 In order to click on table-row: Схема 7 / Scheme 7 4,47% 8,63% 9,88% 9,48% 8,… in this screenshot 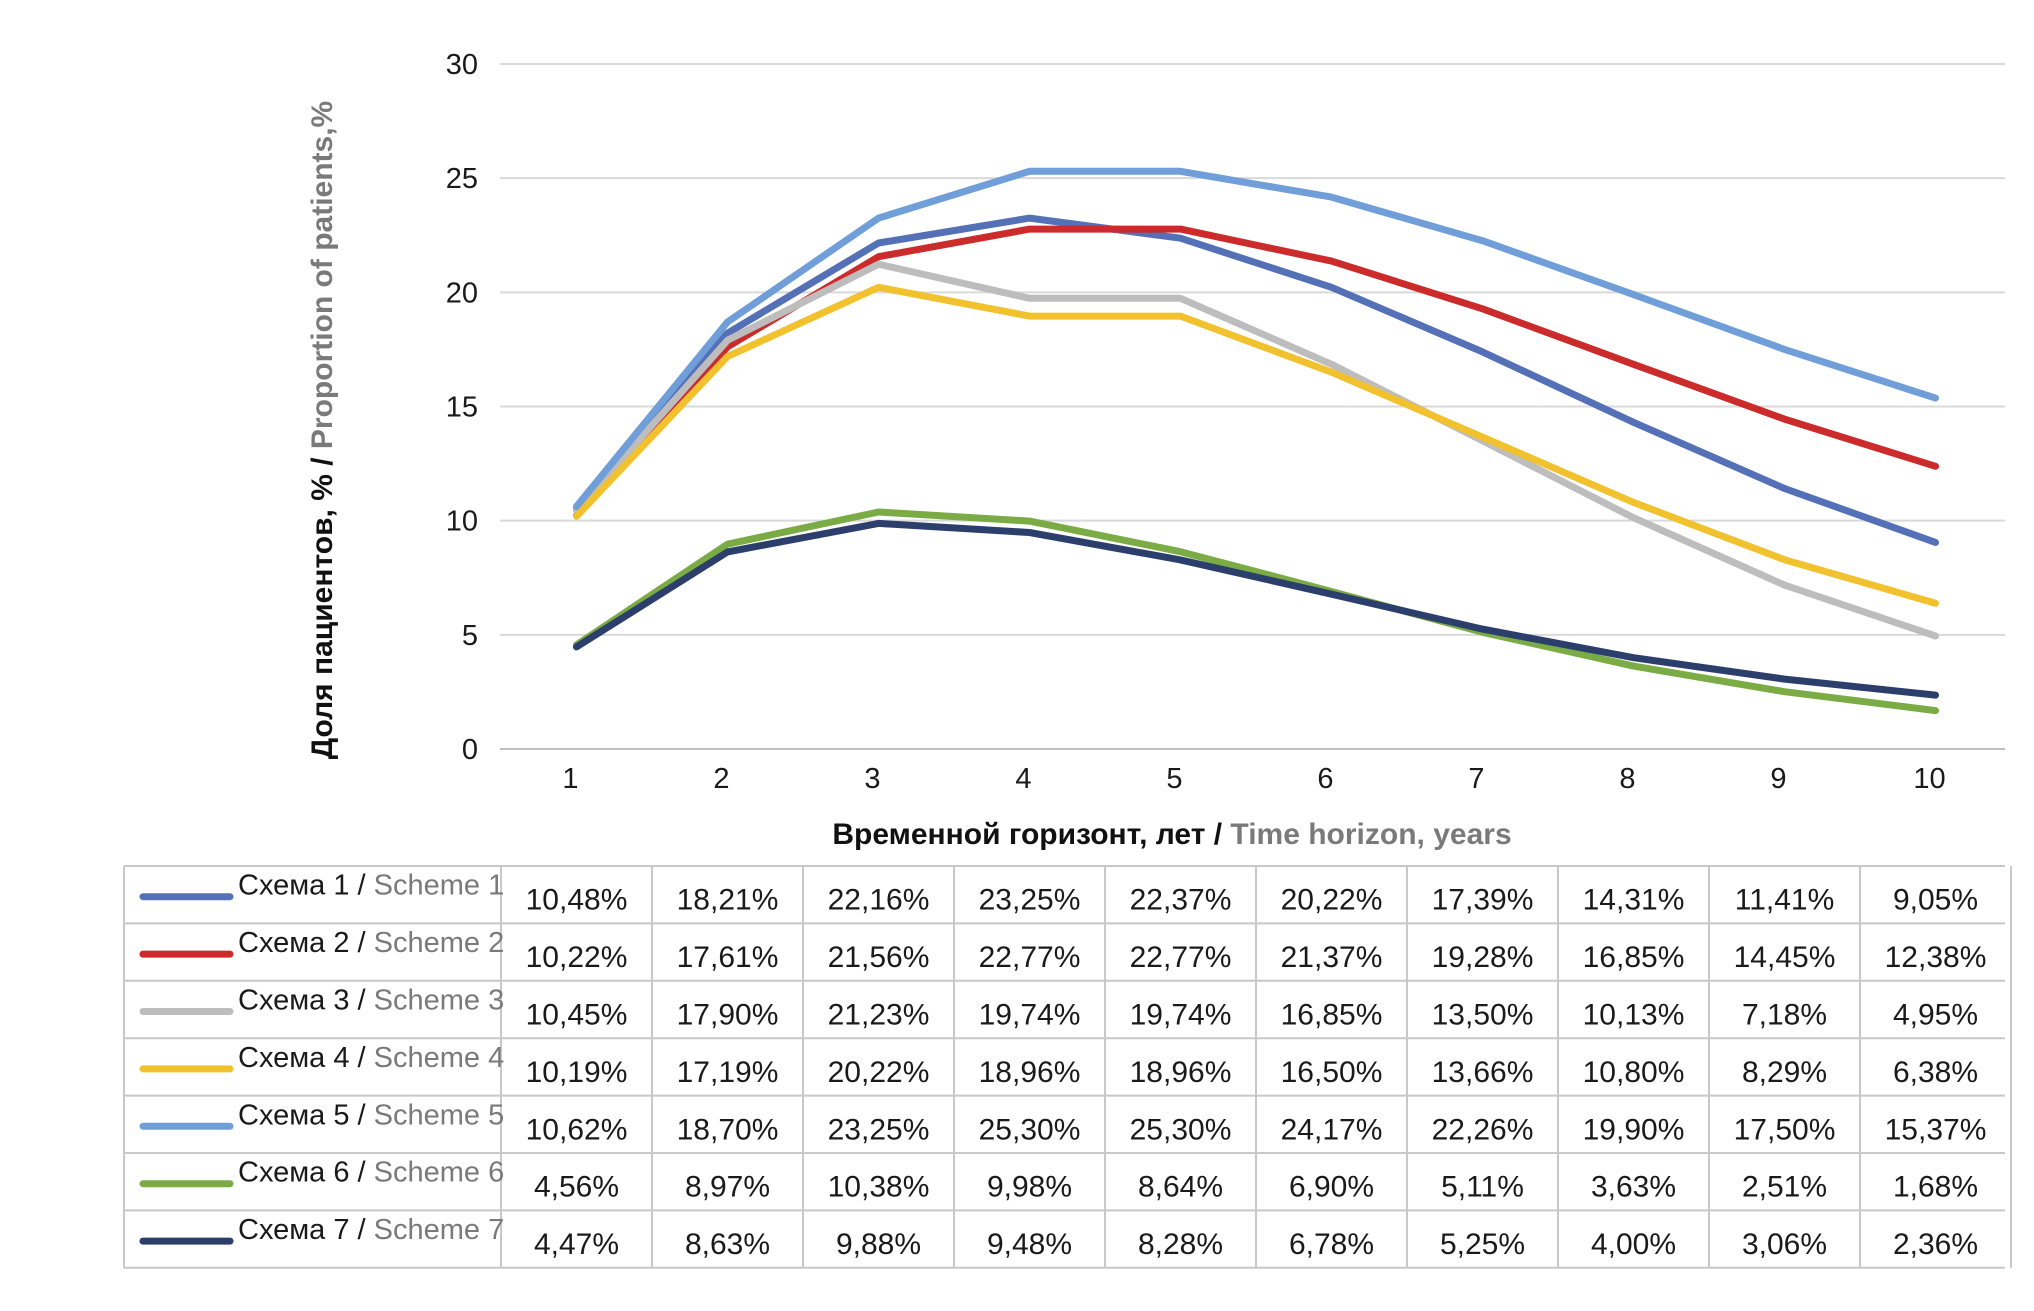, I will do `click(1058, 1237)`.